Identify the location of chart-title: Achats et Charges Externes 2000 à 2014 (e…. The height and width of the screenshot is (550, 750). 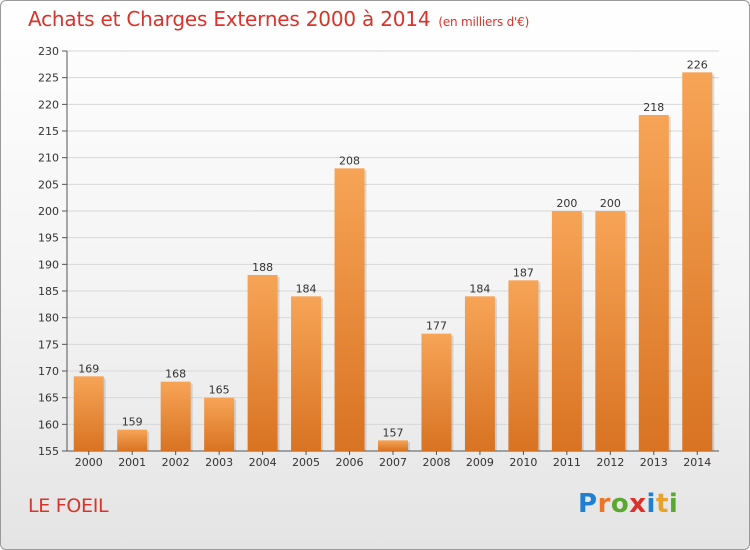
(278, 19).